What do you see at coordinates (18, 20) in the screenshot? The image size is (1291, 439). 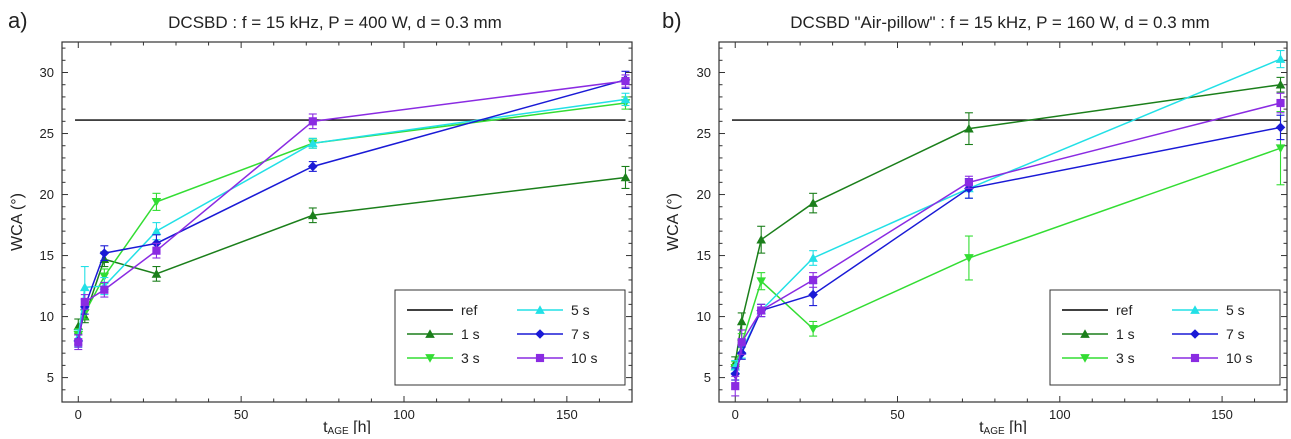 I see `panel-letter: a)` at bounding box center [18, 20].